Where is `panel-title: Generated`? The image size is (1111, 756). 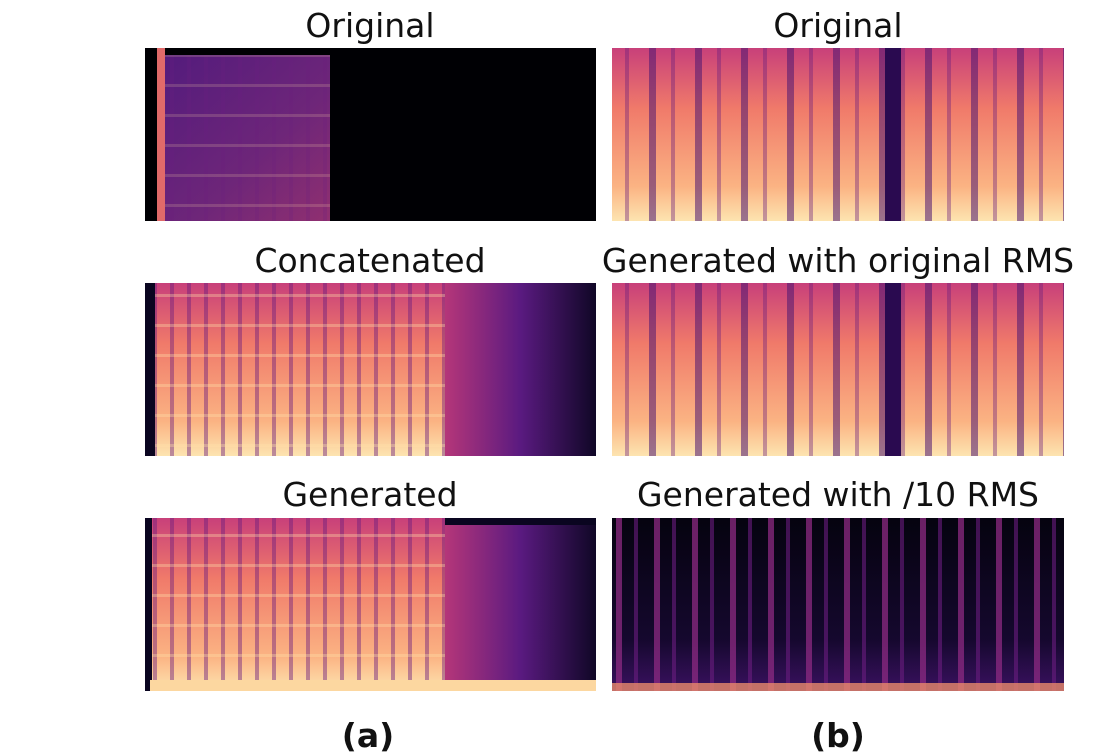 panel-title: Generated is located at coordinates (369, 494).